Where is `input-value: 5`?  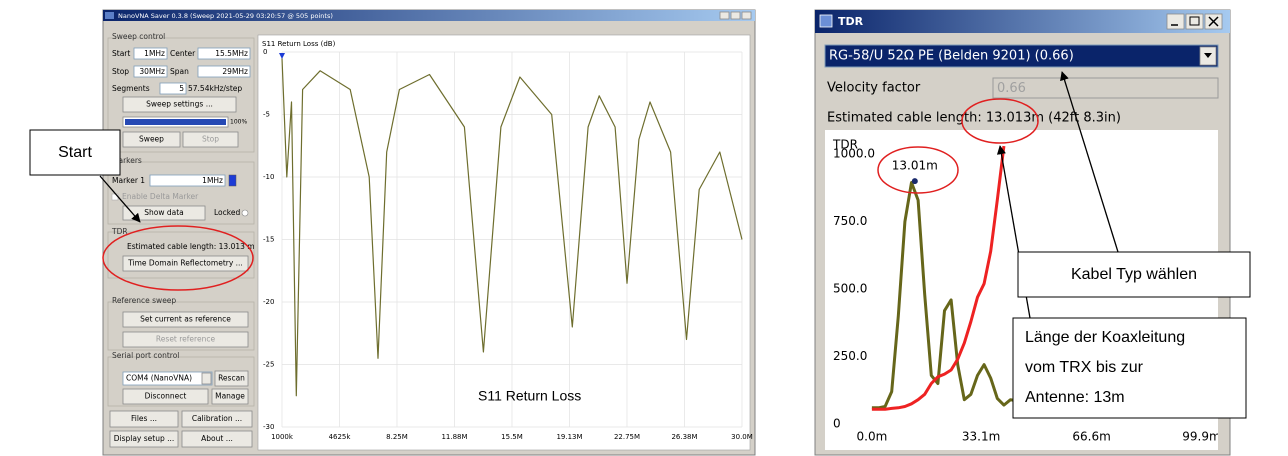 input-value: 5 is located at coordinates (181, 88).